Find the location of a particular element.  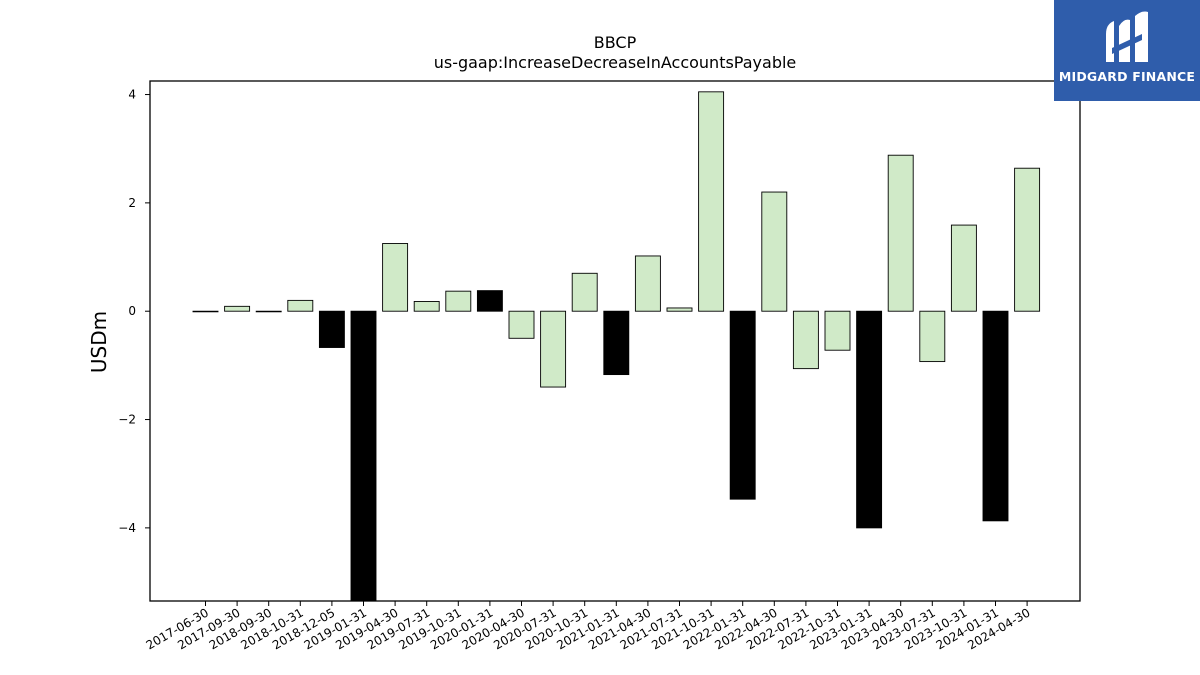

y-tick-label: 0 is located at coordinates (132, 311).